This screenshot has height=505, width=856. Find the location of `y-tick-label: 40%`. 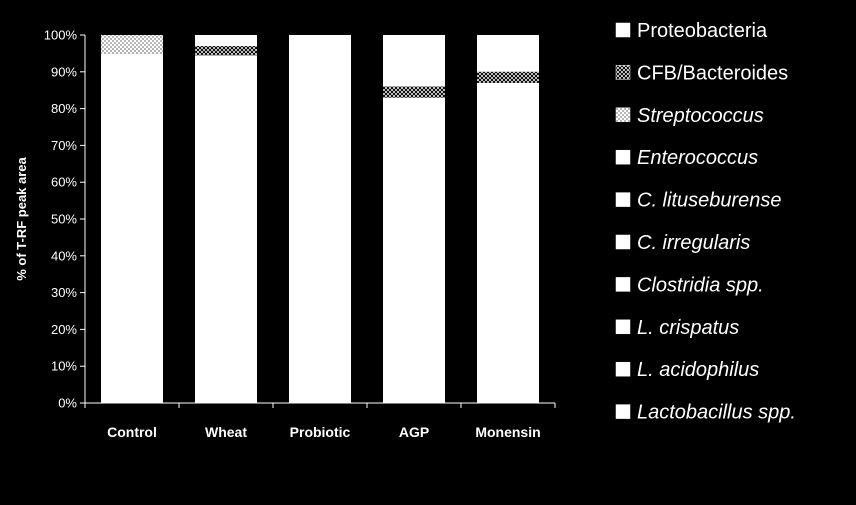

y-tick-label: 40% is located at coordinates (64, 255).